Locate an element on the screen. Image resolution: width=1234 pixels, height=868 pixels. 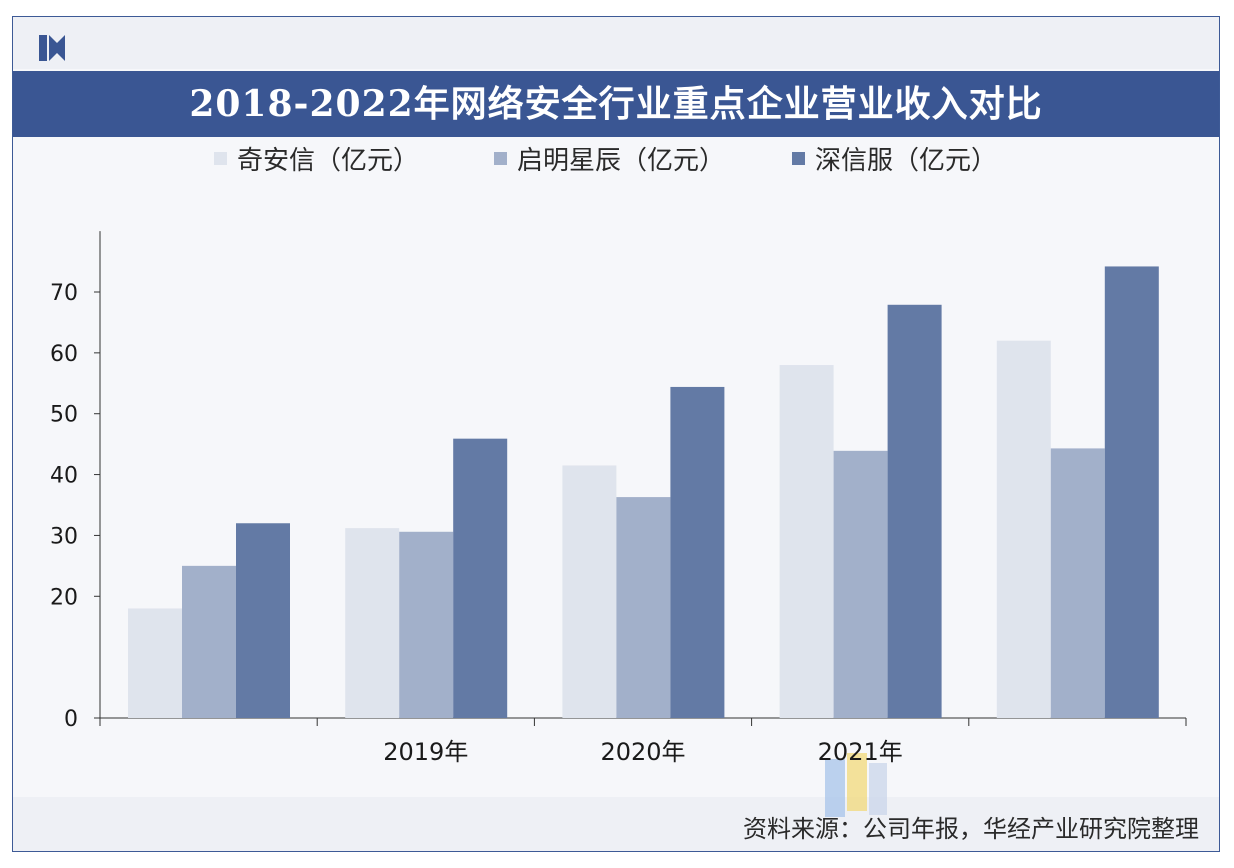
brand-logo-icon is located at coordinates (52, 48).